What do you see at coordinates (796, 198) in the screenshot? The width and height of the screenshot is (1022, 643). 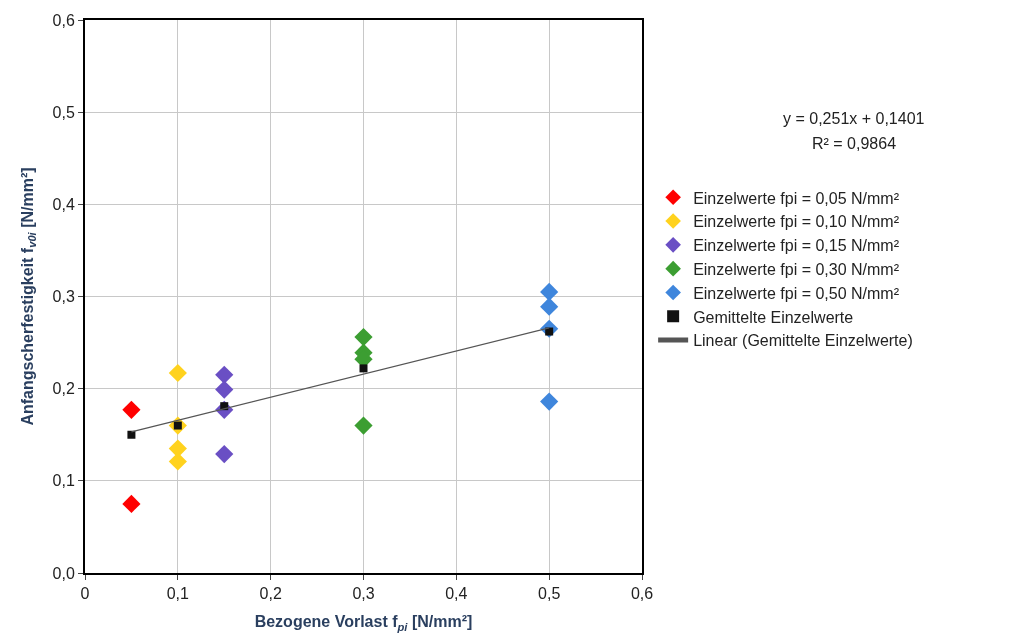 I see `legend-label: Einzelwerte fpi = 0,05 N/mm²` at bounding box center [796, 198].